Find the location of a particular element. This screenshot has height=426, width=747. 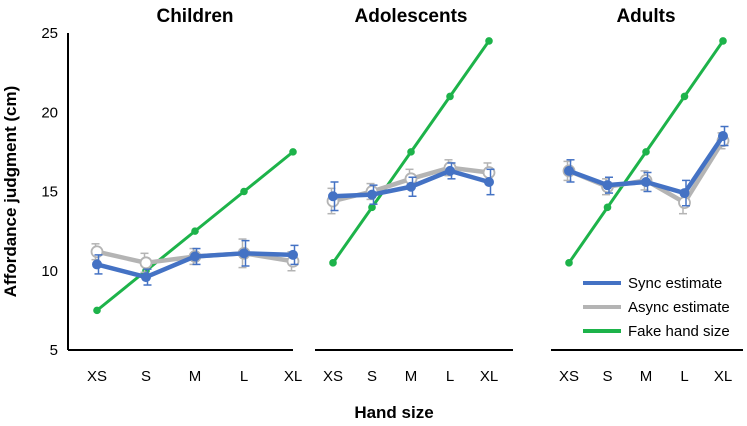

y-tick-label-20: 20 is located at coordinates (49, 112).